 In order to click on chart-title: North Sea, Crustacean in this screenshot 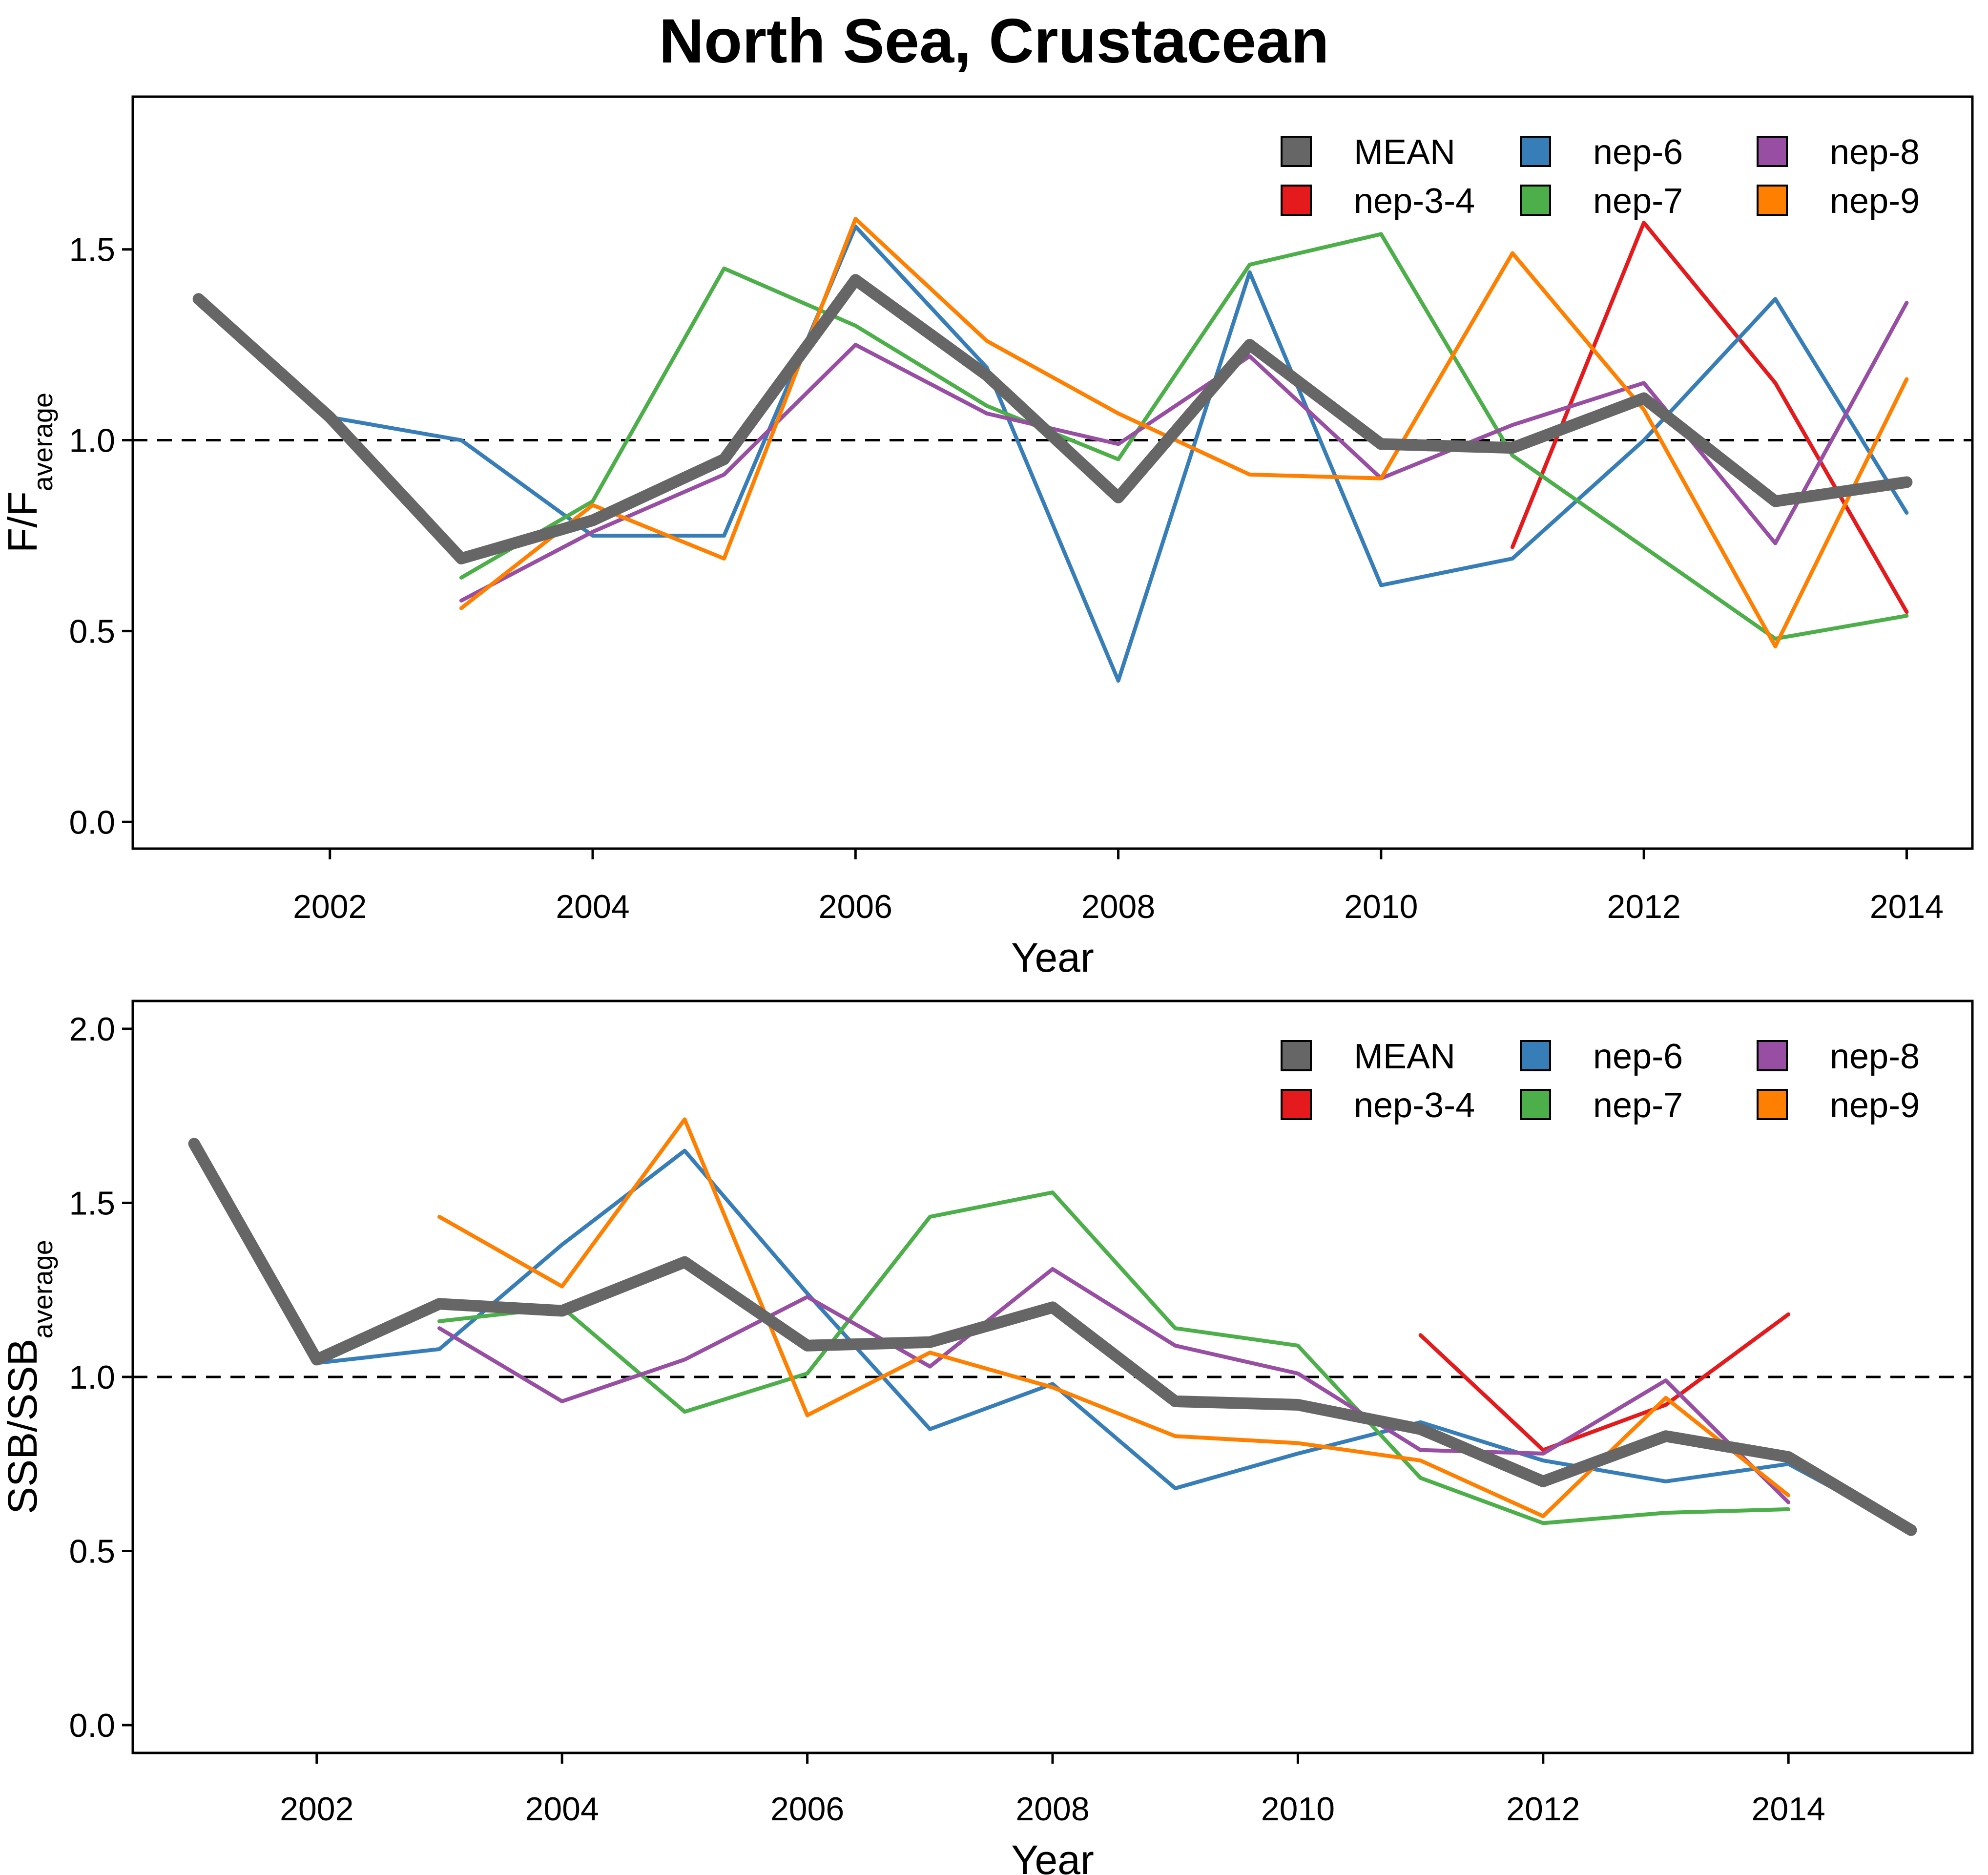, I will do `click(994, 41)`.